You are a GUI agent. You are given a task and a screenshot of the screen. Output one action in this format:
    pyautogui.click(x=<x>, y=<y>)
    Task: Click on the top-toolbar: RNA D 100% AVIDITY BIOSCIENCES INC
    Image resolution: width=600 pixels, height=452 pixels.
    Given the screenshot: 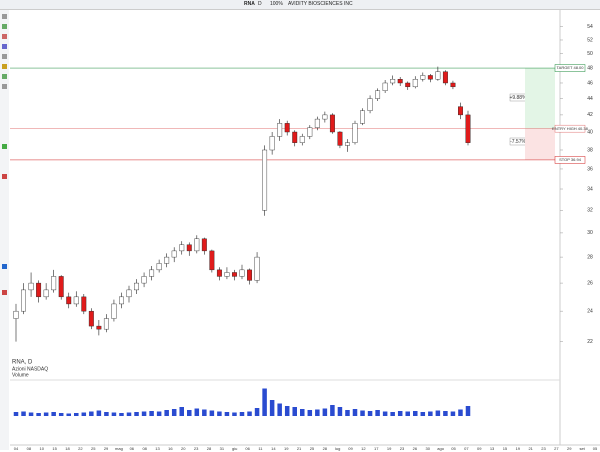 What is the action you would take?
    pyautogui.click(x=300, y=5)
    